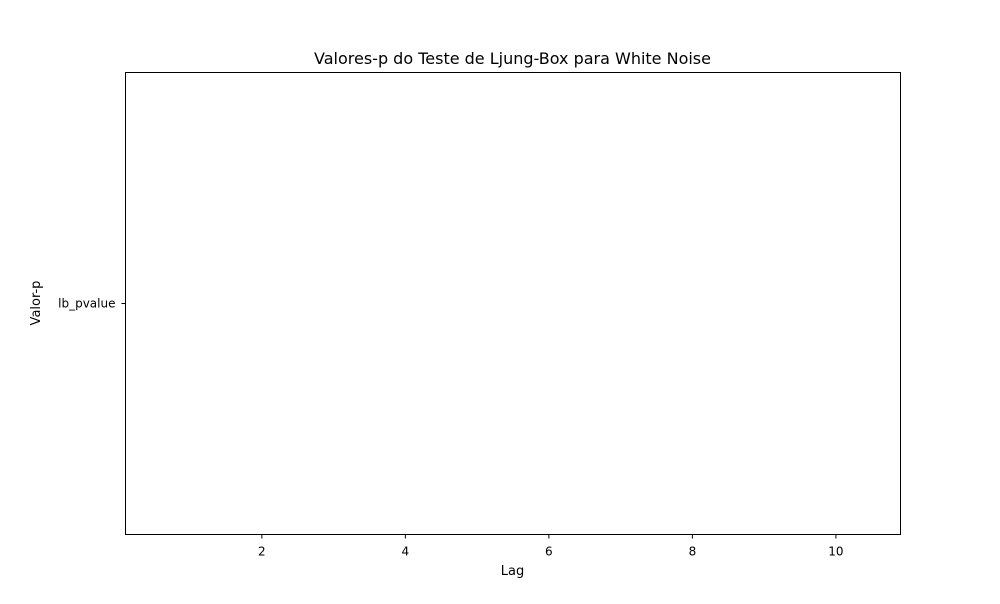 This screenshot has width=1000, height=604. Describe the element at coordinates (835, 552) in the screenshot. I see `x-tick-label: 10` at that location.